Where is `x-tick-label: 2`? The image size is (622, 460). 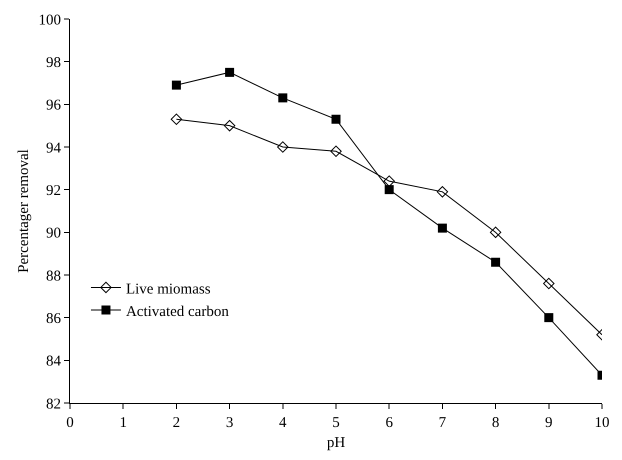
x-tick-label: 2 is located at coordinates (176, 423).